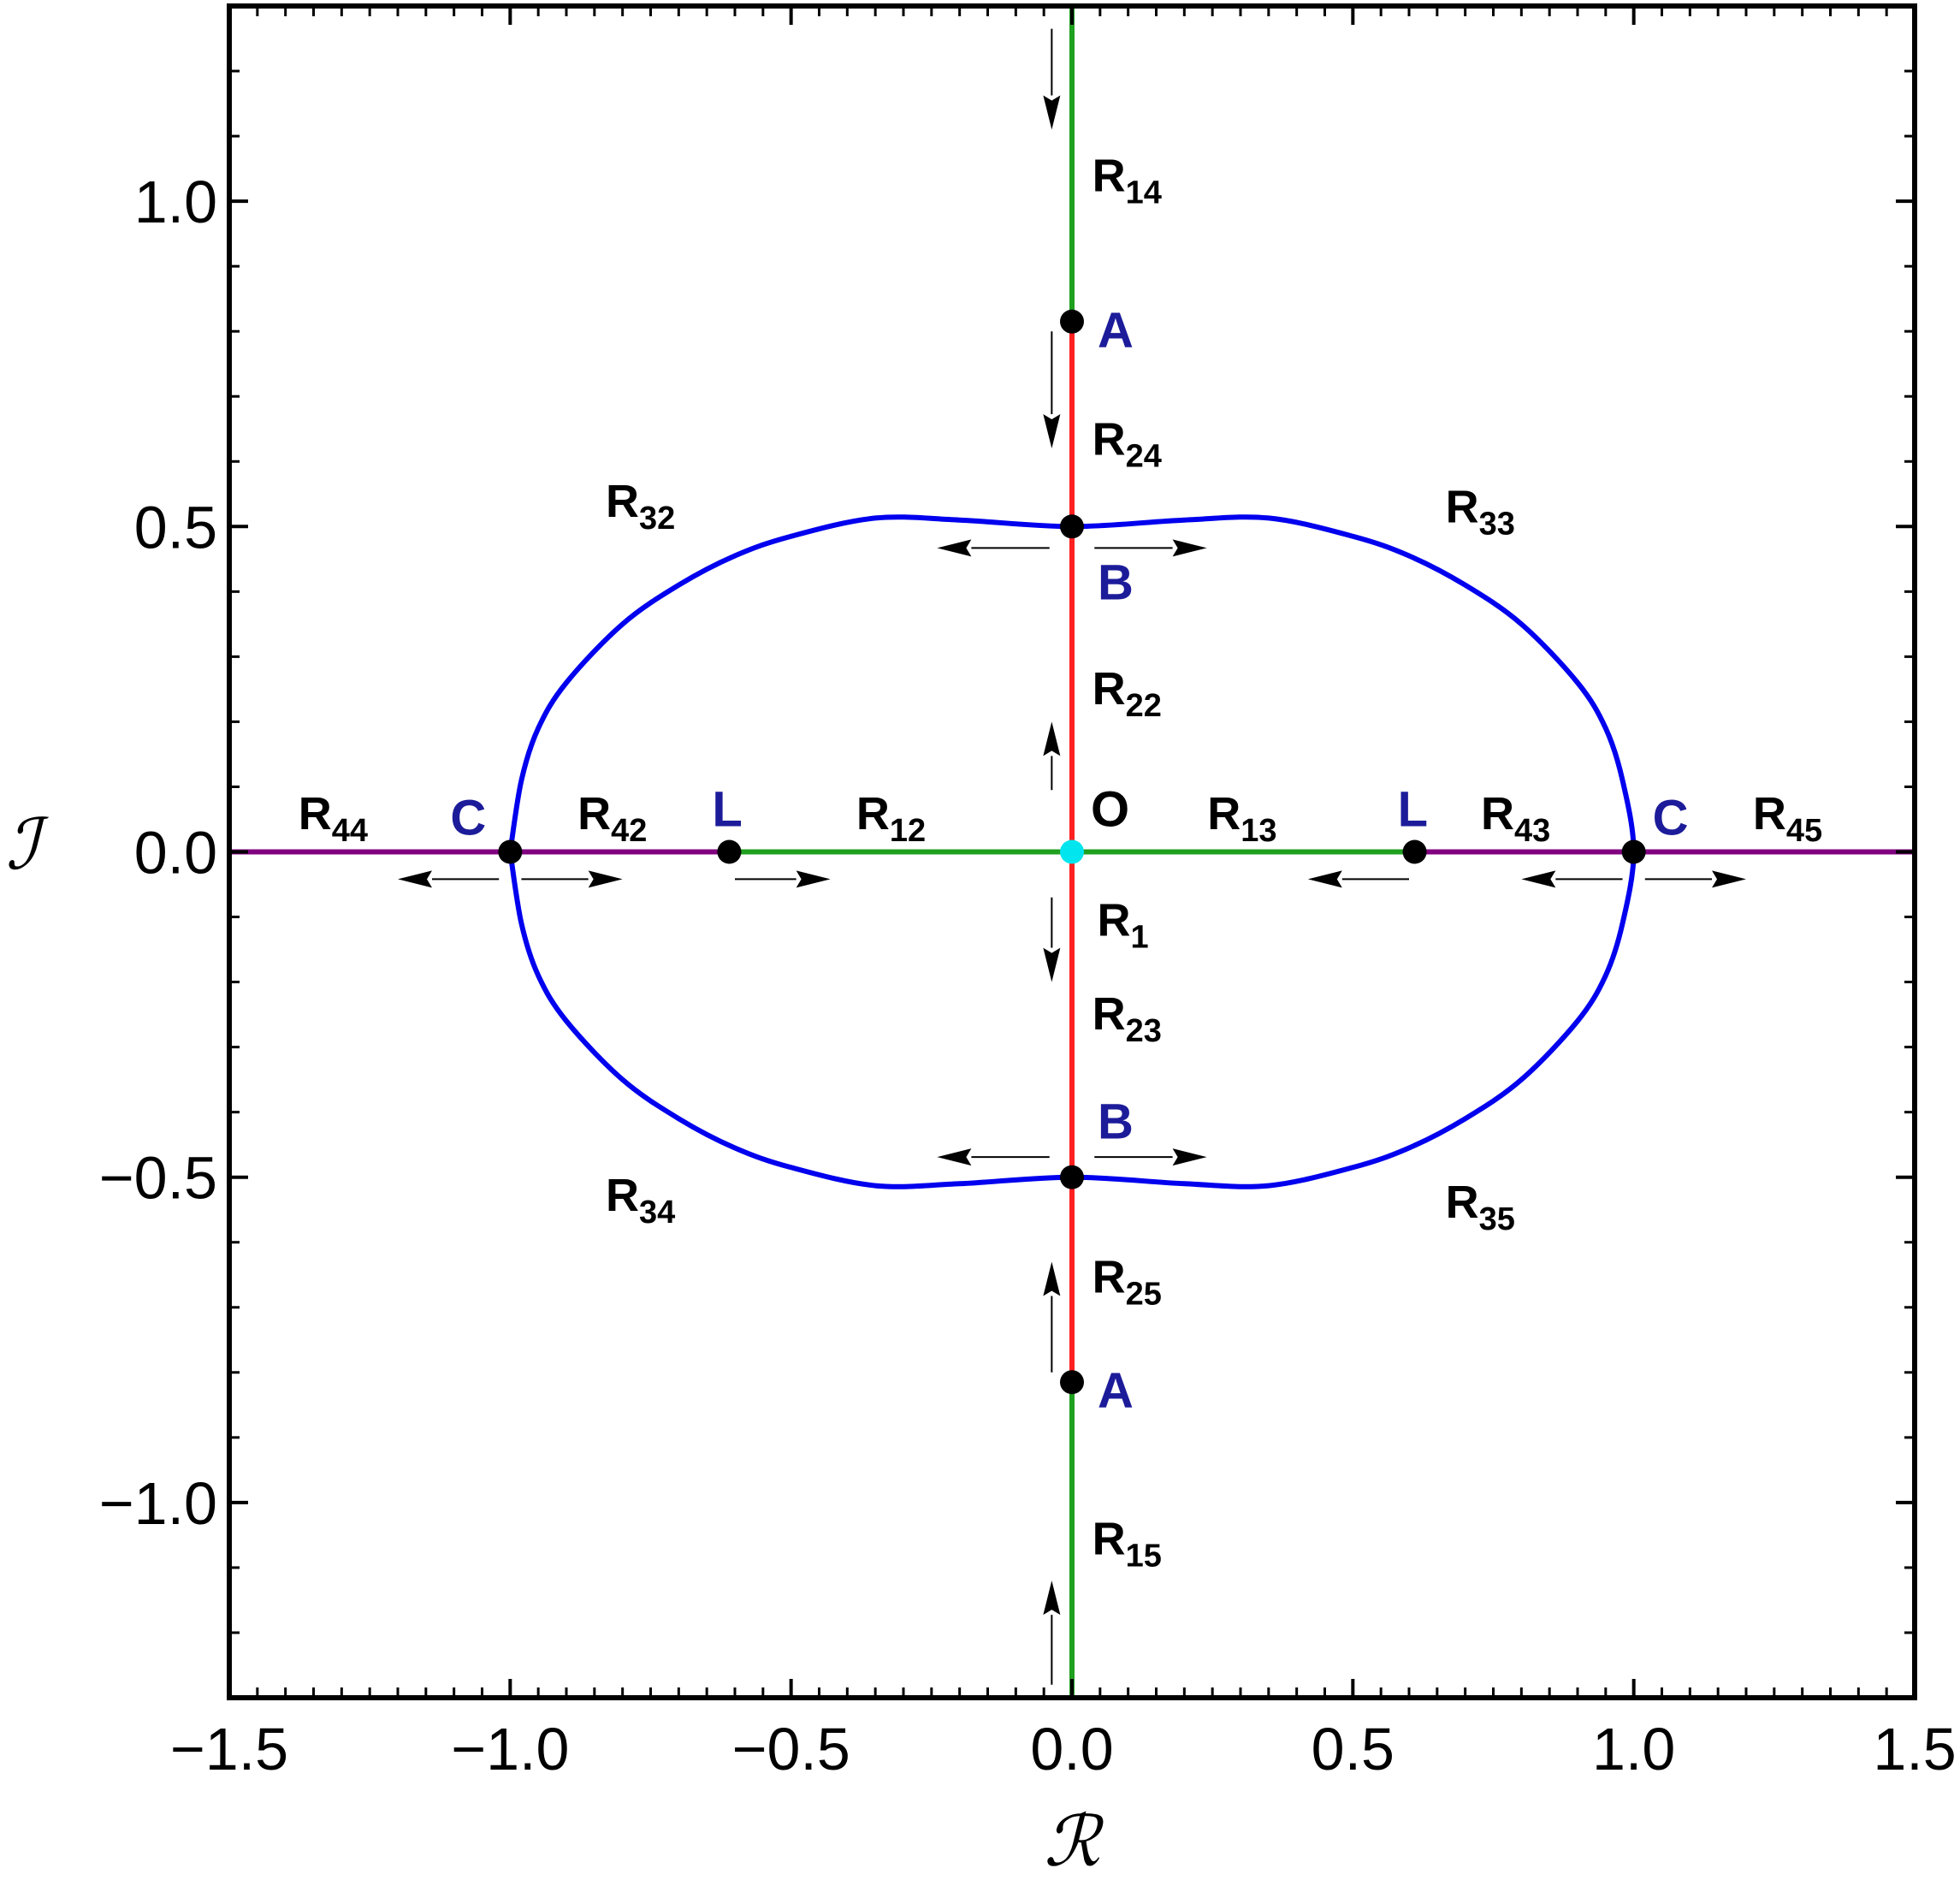 The height and width of the screenshot is (1886, 1960). I want to click on y-tick-label: 0.5, so click(175, 527).